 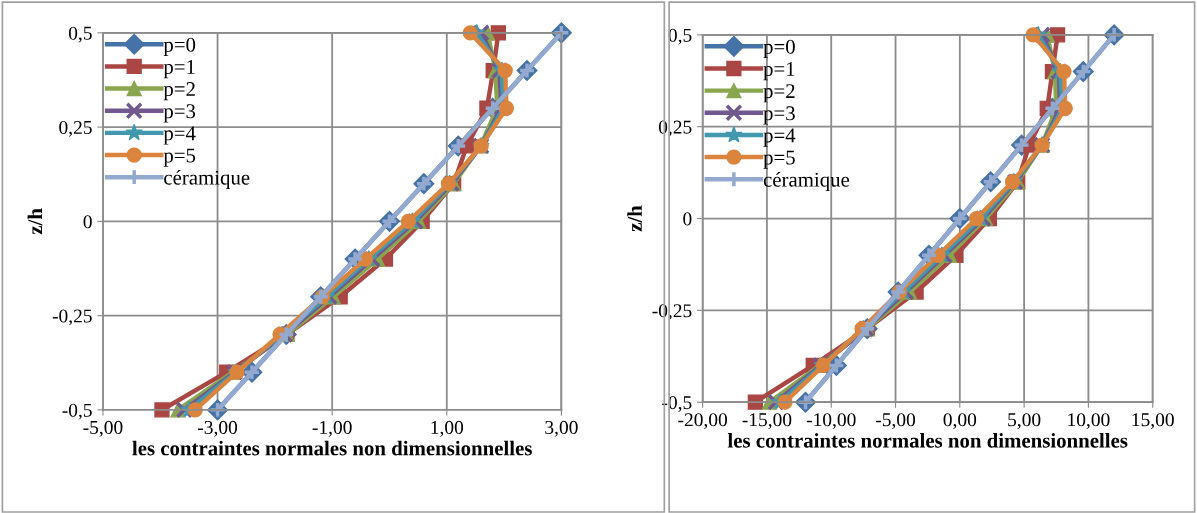 I want to click on x-tick-label: -1,00, so click(x=332, y=428).